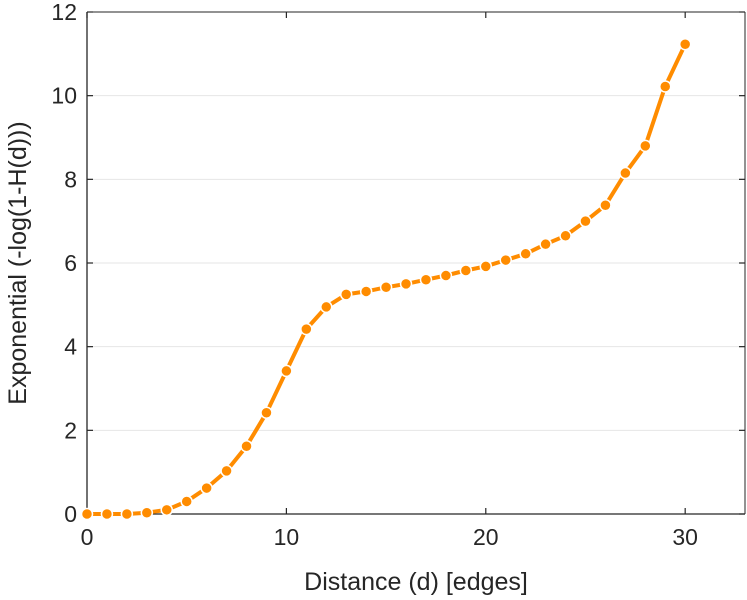  Describe the element at coordinates (70, 179) in the screenshot. I see `y-tick-label: 8` at that location.